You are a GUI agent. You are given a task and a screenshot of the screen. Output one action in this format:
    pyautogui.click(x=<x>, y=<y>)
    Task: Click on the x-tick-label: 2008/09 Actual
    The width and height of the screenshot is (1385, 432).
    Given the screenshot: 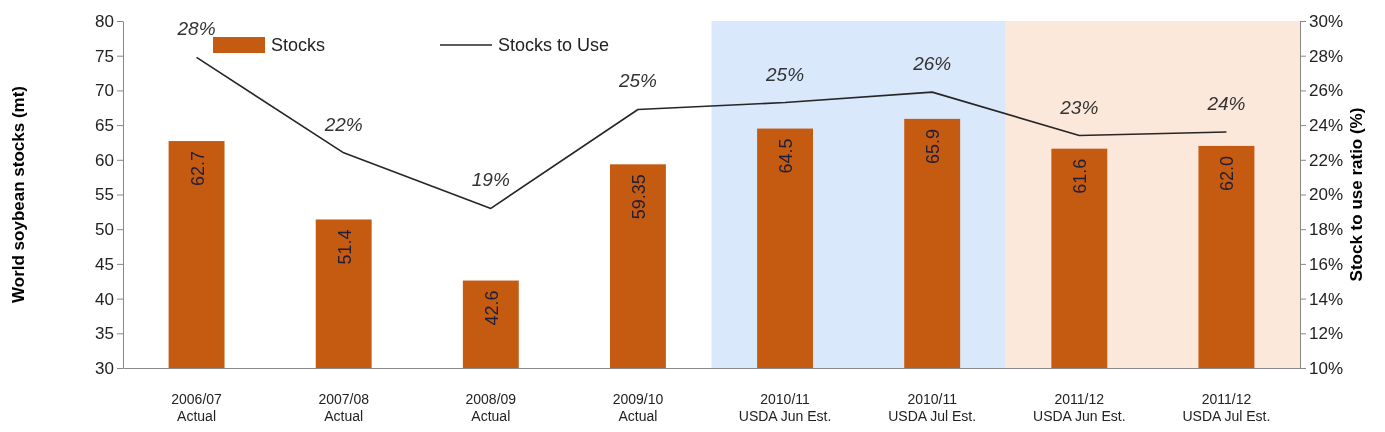 What is the action you would take?
    pyautogui.click(x=491, y=407)
    